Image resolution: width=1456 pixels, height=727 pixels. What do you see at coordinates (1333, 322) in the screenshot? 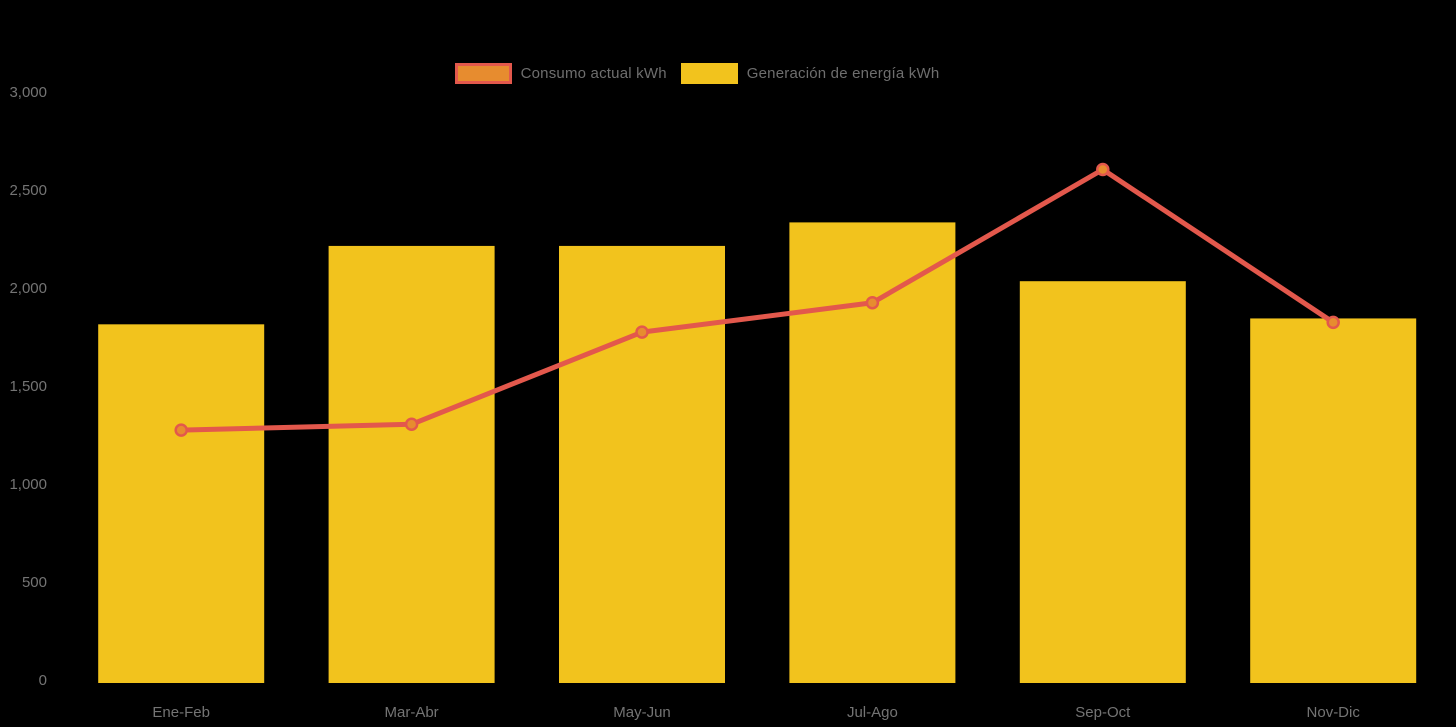
I see `data-point-nov-dic` at bounding box center [1333, 322].